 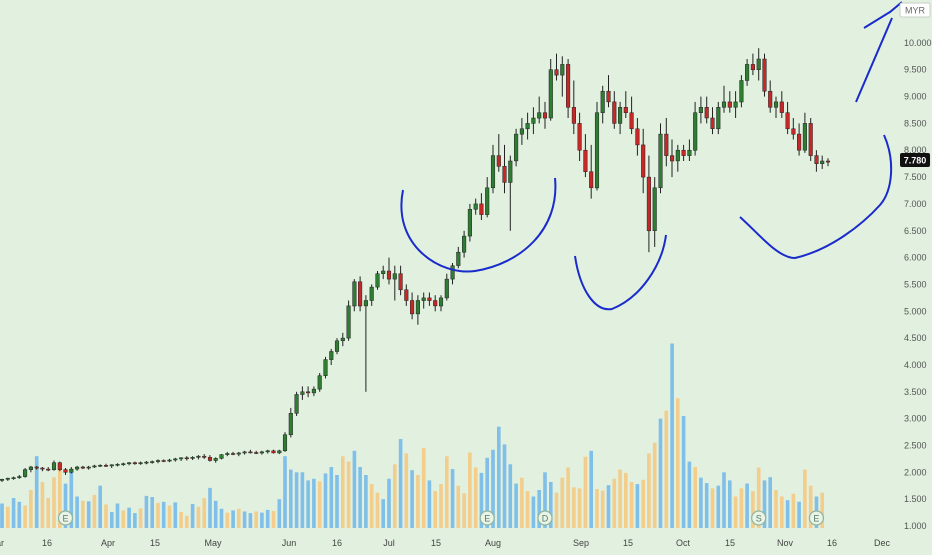 I want to click on x-tick-label: Jun, so click(x=289, y=543).